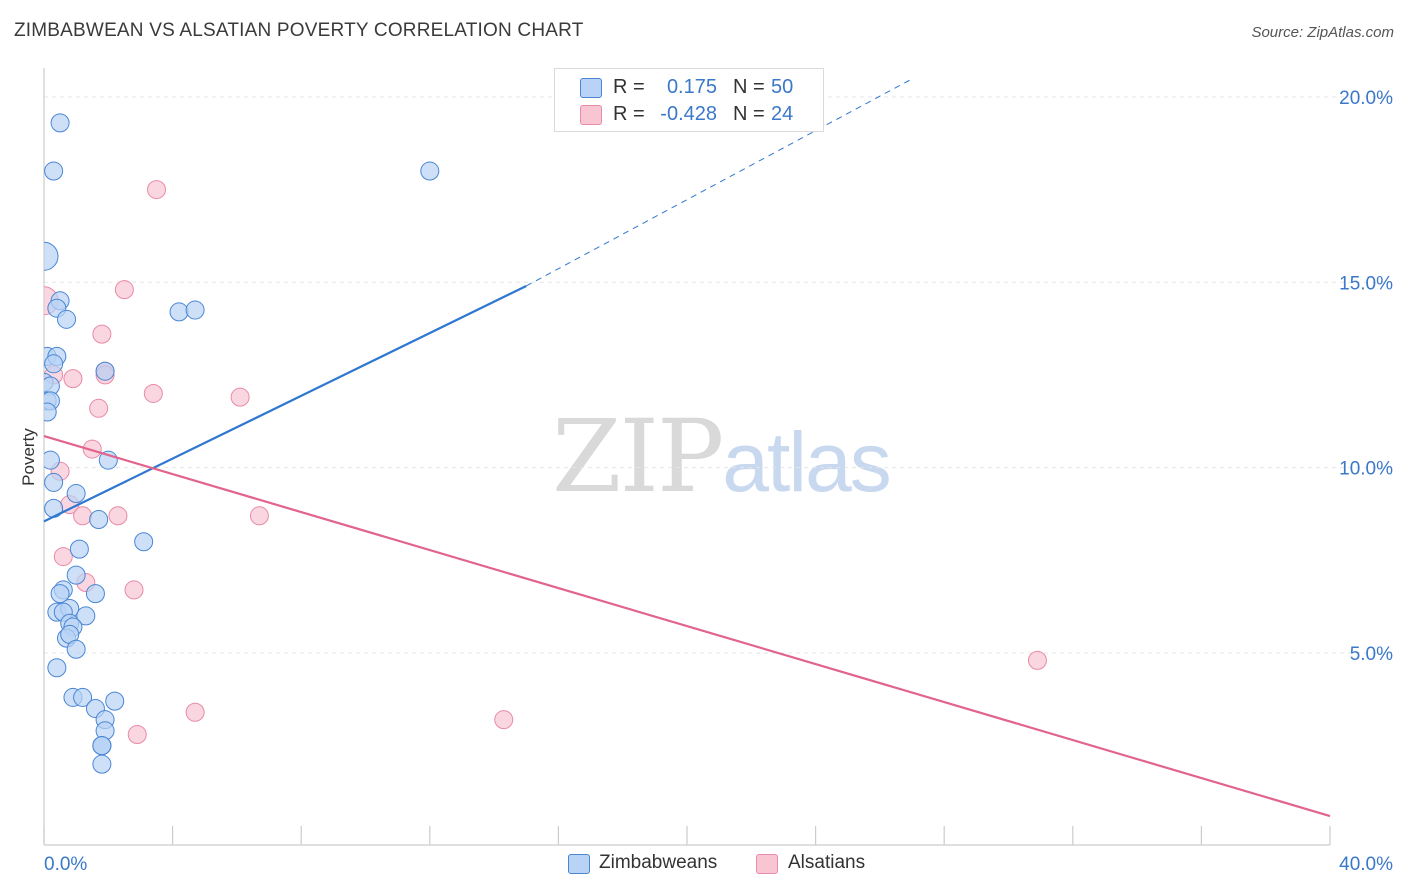 This screenshot has height=892, width=1406. Describe the element at coordinates (65, 864) in the screenshot. I see `x-tick-label-min: 0.0%` at that location.